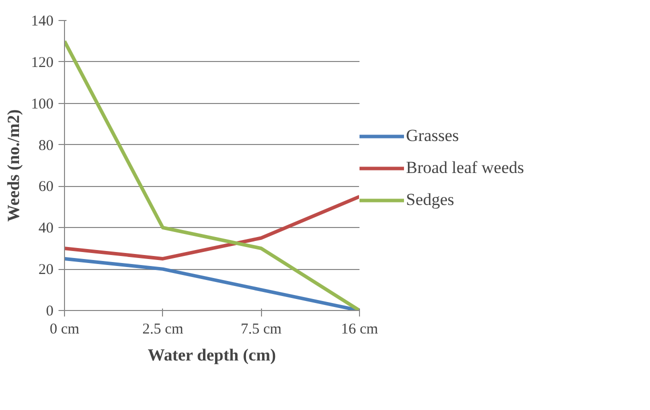  Describe the element at coordinates (46, 146) in the screenshot. I see `y-tick-label: 80` at that location.